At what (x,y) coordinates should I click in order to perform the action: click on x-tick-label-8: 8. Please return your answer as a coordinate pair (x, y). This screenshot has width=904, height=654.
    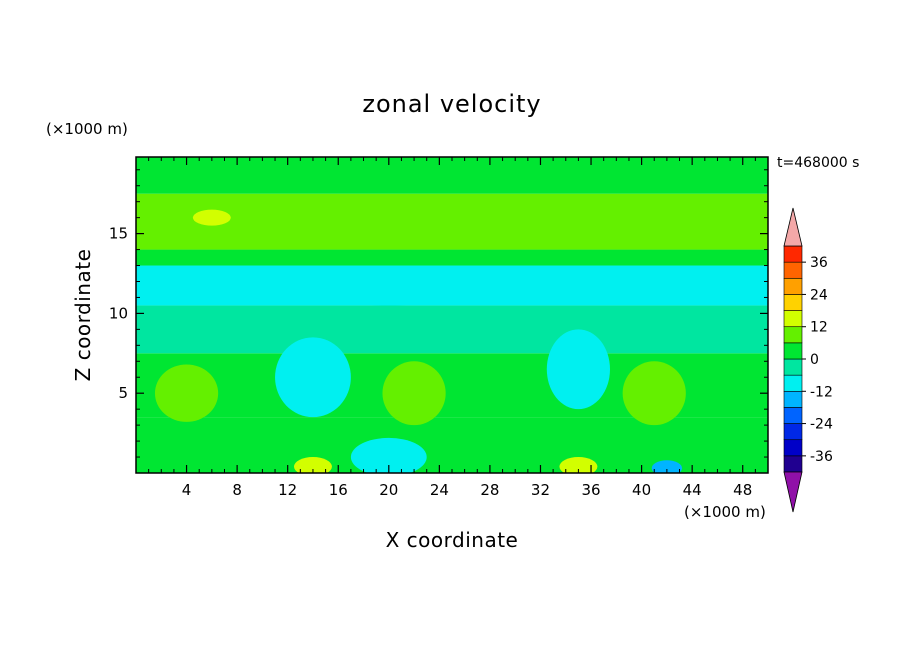
    Looking at the image, I should click on (237, 490).